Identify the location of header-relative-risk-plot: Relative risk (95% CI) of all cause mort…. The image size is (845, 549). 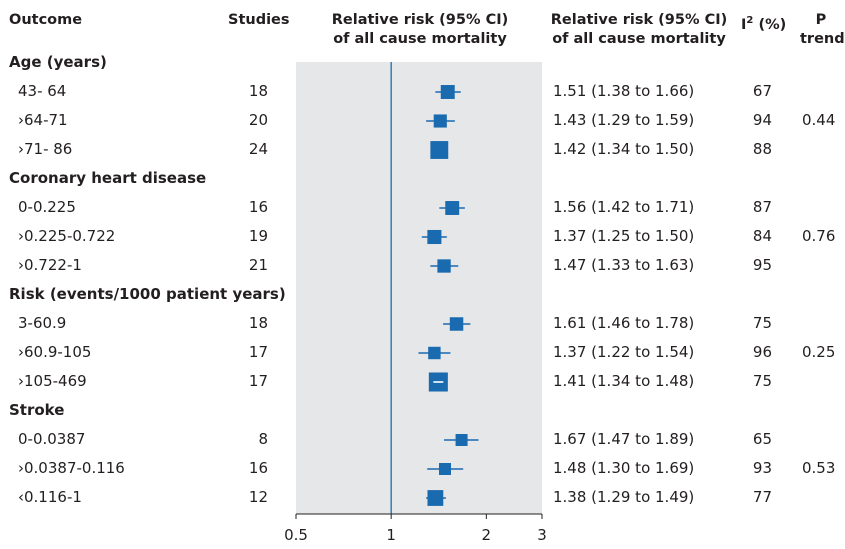
(420, 30).